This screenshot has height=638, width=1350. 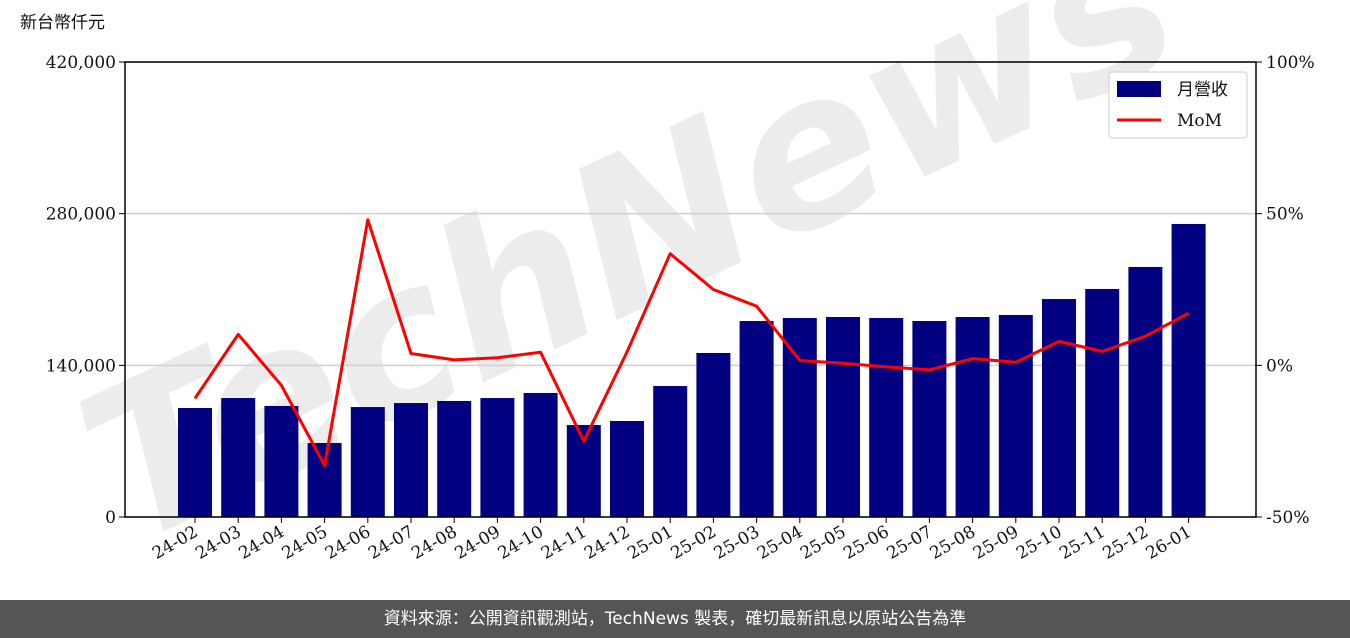 What do you see at coordinates (110, 518) in the screenshot?
I see `y-tick-label: 0` at bounding box center [110, 518].